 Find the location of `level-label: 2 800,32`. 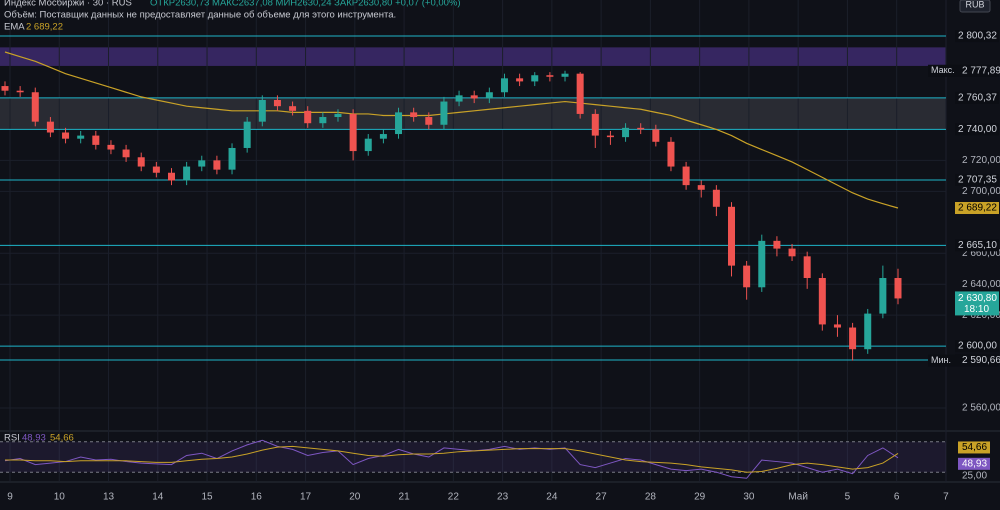

level-label: 2 800,32 is located at coordinates (977, 36).